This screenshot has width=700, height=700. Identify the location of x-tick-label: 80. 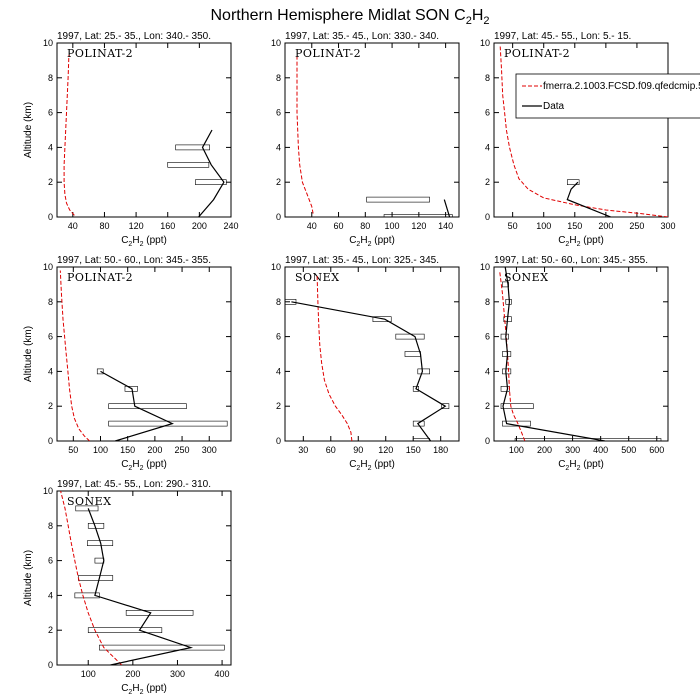
(104, 226).